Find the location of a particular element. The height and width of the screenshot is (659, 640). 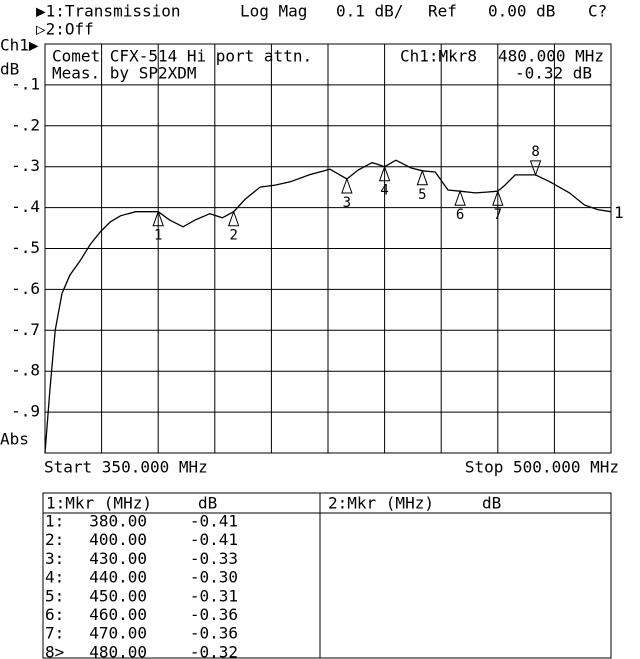

y-tick-label: -.9 is located at coordinates (25, 411).